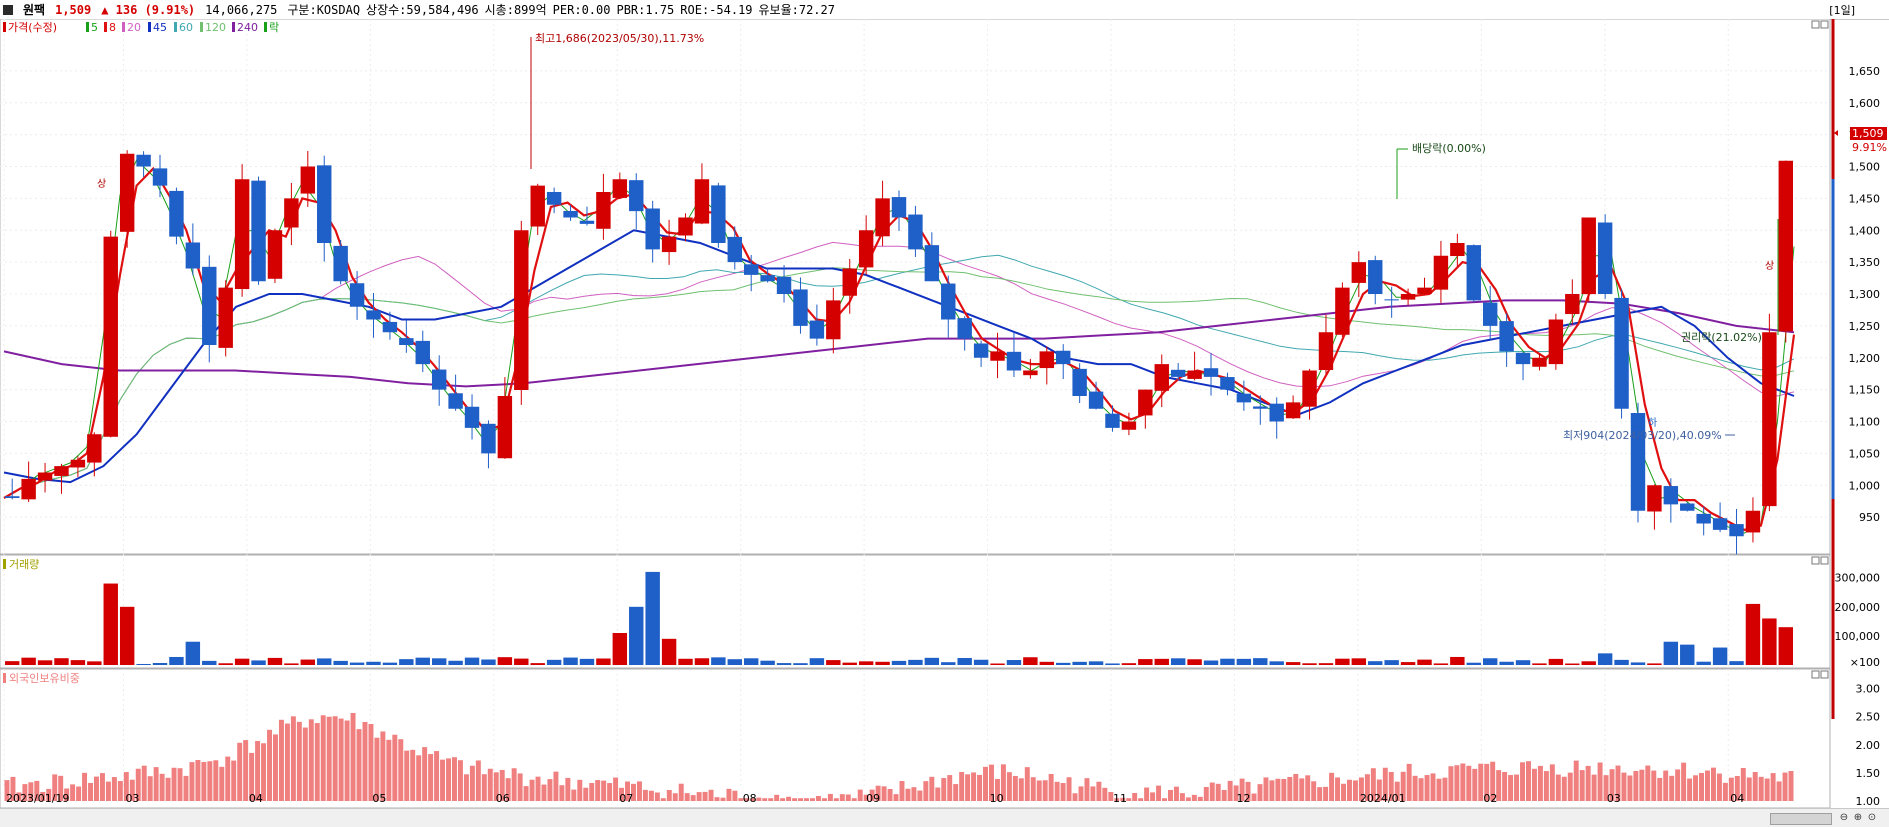 The height and width of the screenshot is (827, 1889). Describe the element at coordinates (1872, 817) in the screenshot. I see `zoom-reset-icon: ⊙` at that location.